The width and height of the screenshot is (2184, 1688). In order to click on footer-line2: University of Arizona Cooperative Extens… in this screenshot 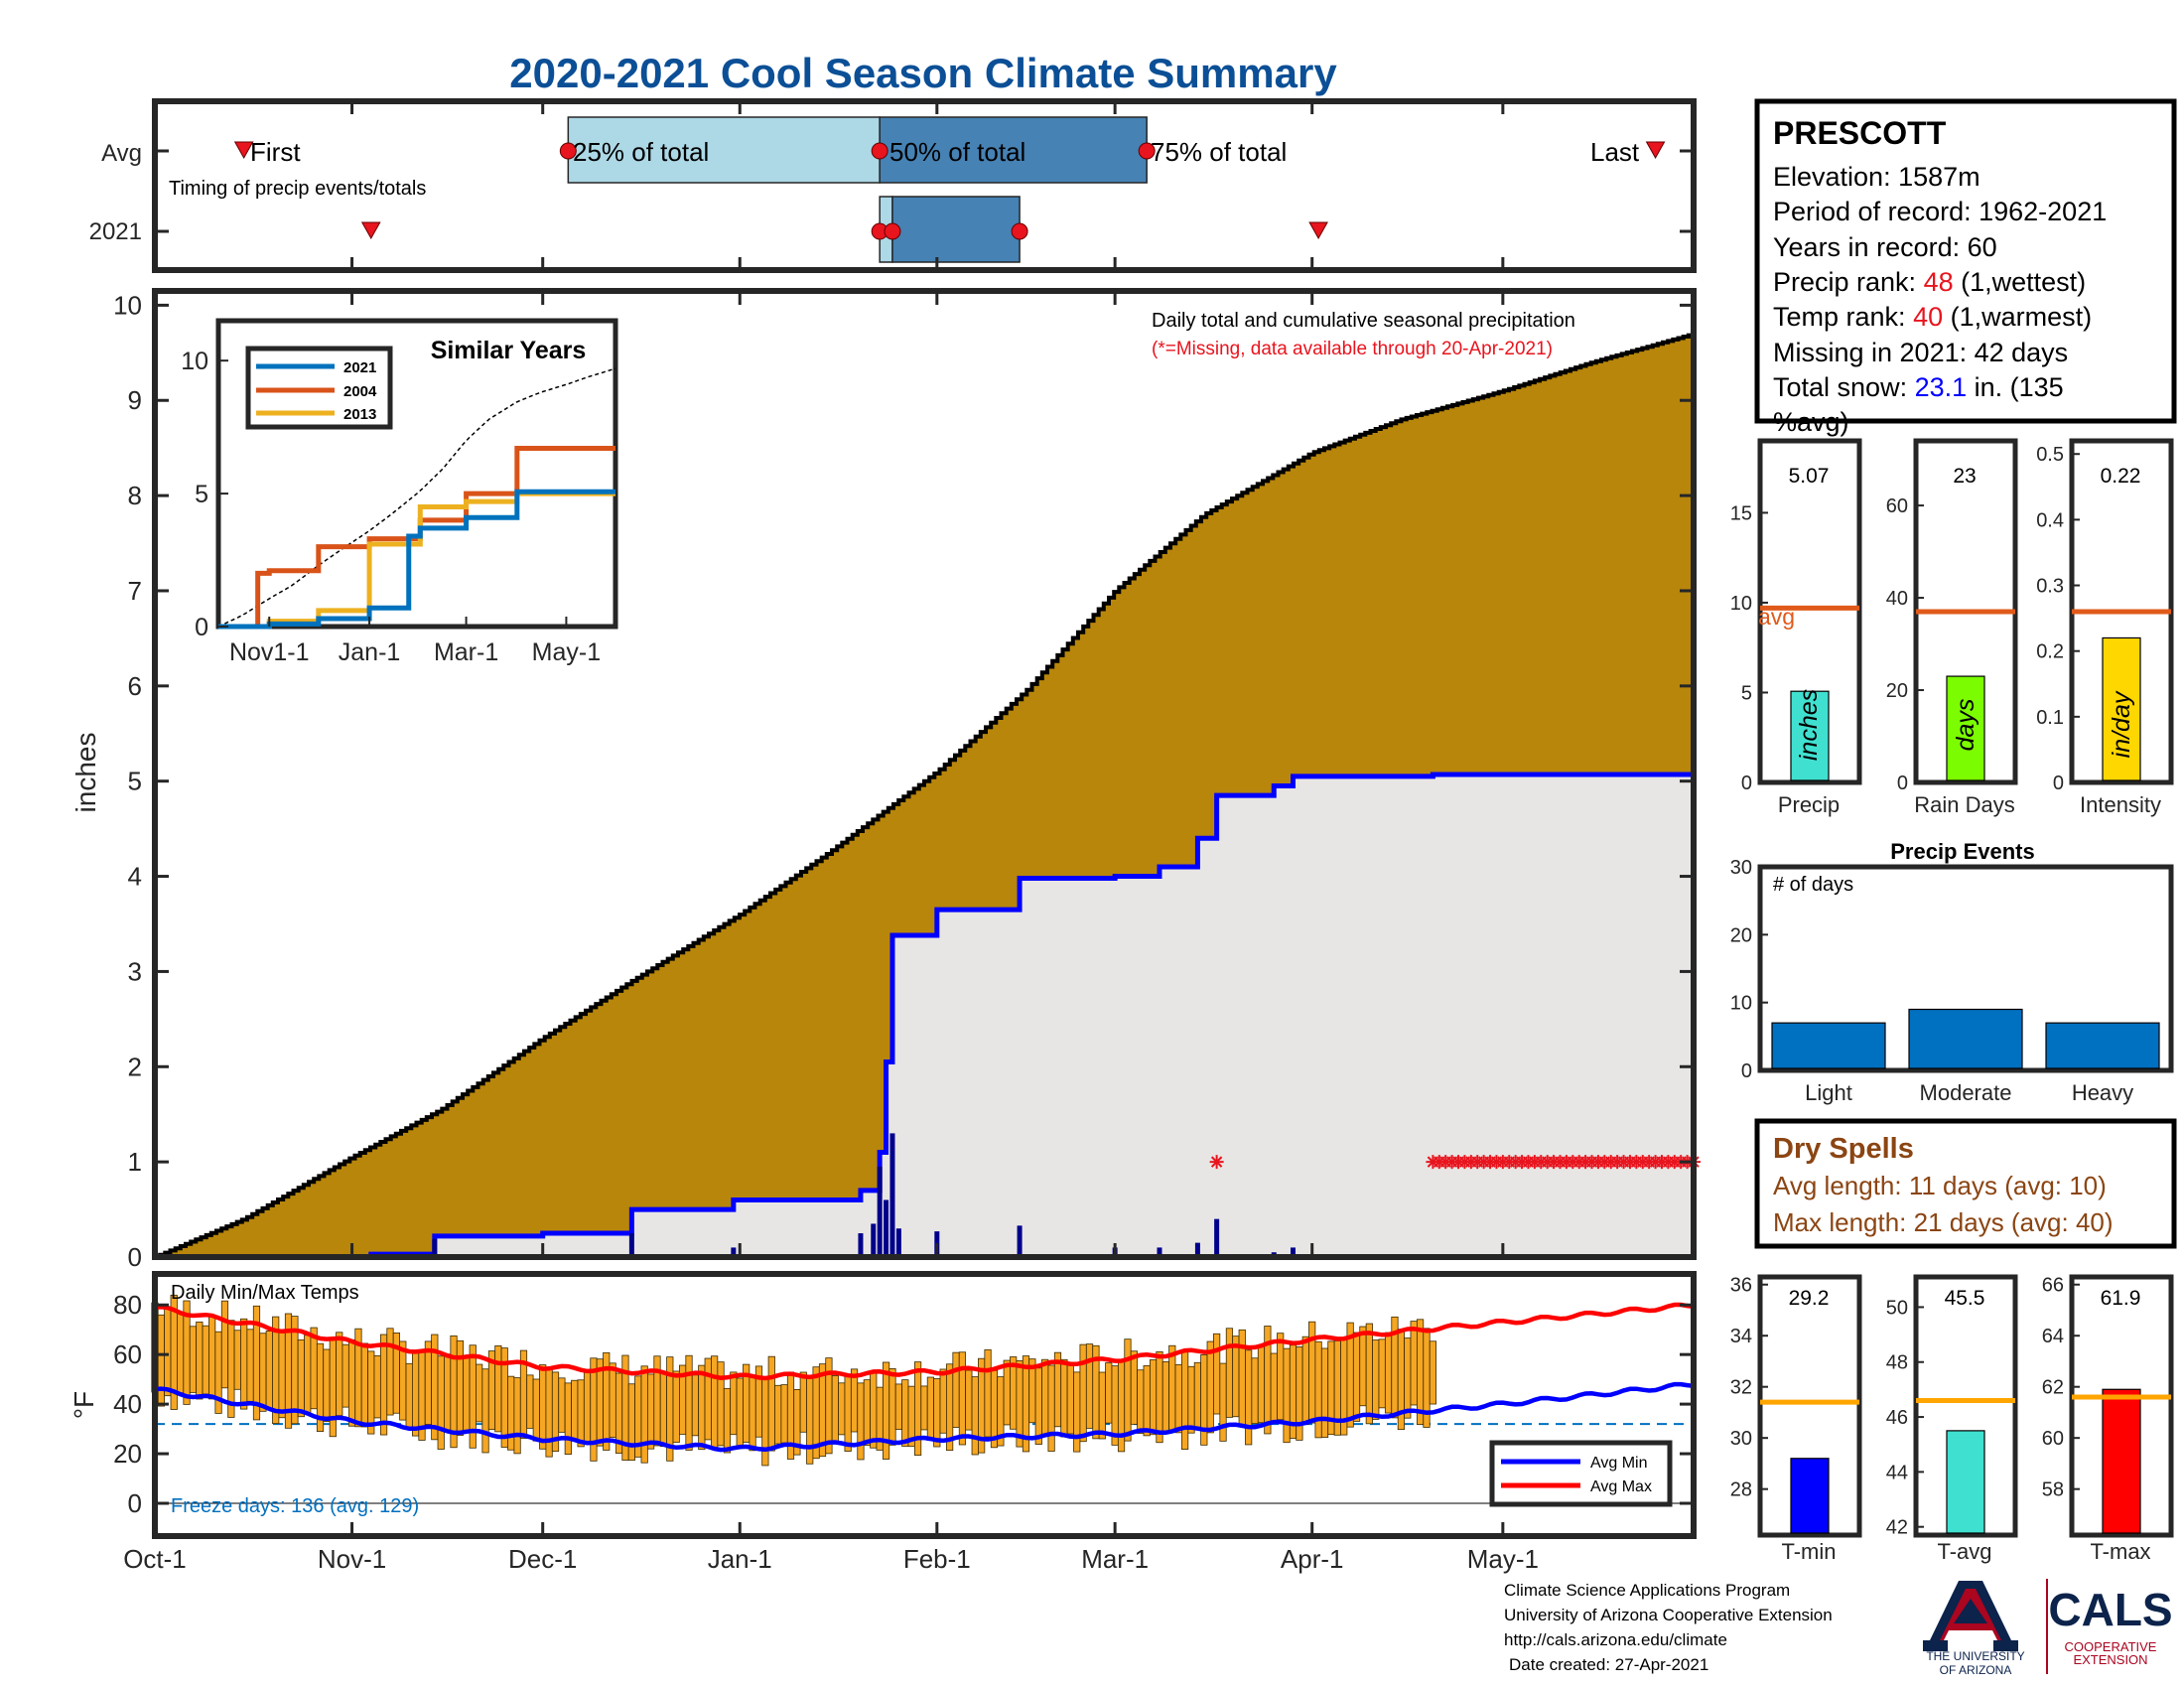, I will do `click(1668, 1615)`.